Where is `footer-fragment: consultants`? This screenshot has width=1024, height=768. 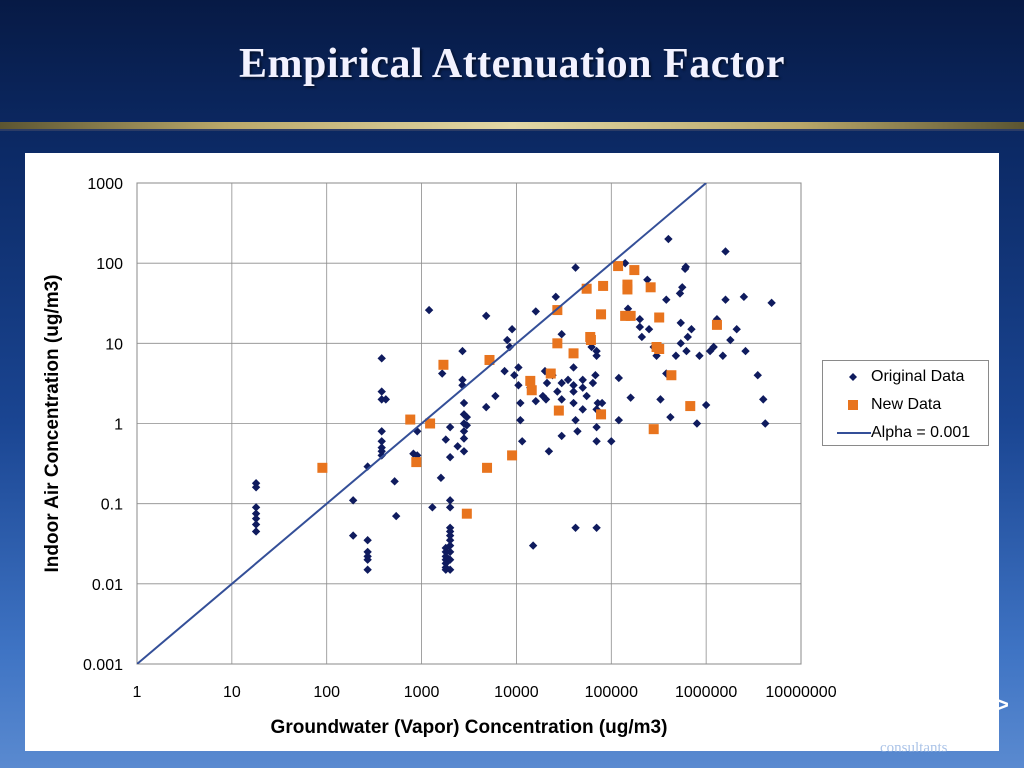 footer-fragment: consultants is located at coordinates (914, 748).